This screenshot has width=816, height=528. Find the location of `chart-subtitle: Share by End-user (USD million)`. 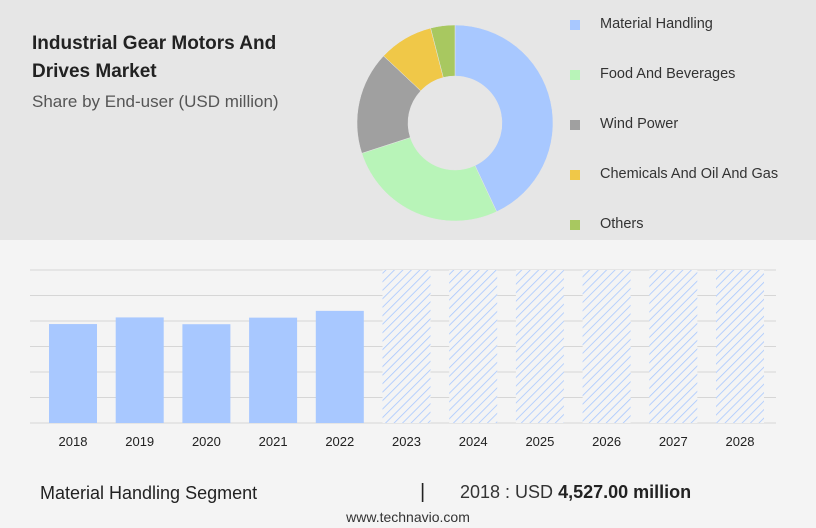

chart-subtitle: Share by End-user (USD million) is located at coordinates (155, 101).